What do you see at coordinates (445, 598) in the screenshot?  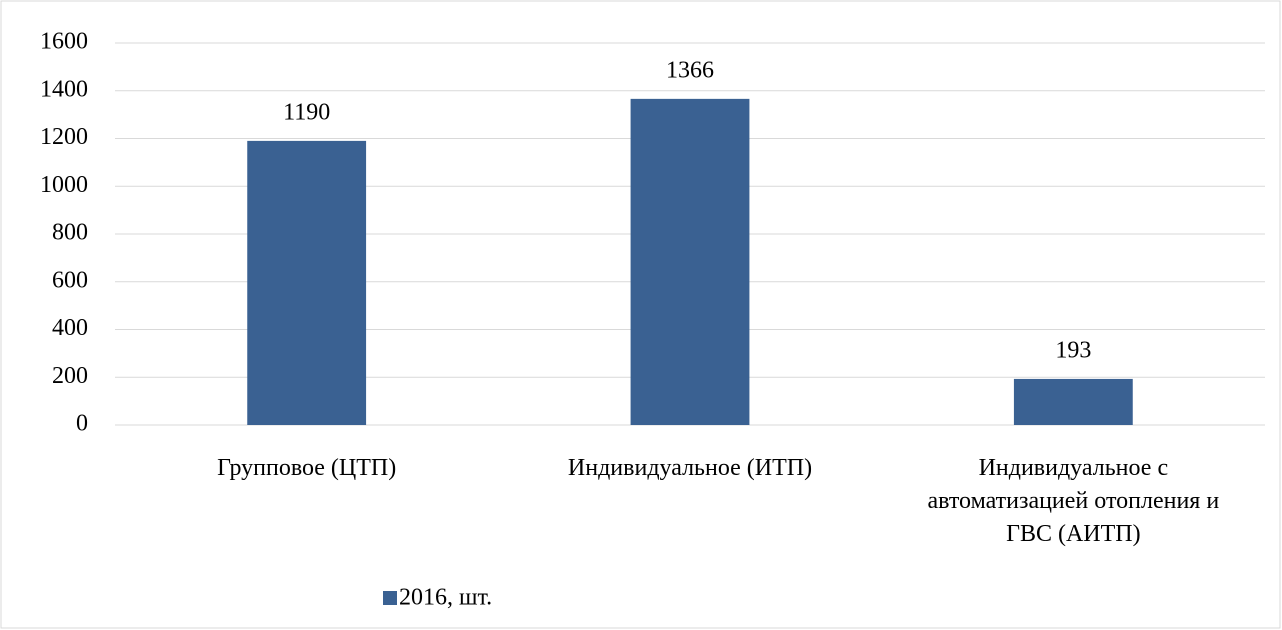 I see `legend-label: 2016, шт.` at bounding box center [445, 598].